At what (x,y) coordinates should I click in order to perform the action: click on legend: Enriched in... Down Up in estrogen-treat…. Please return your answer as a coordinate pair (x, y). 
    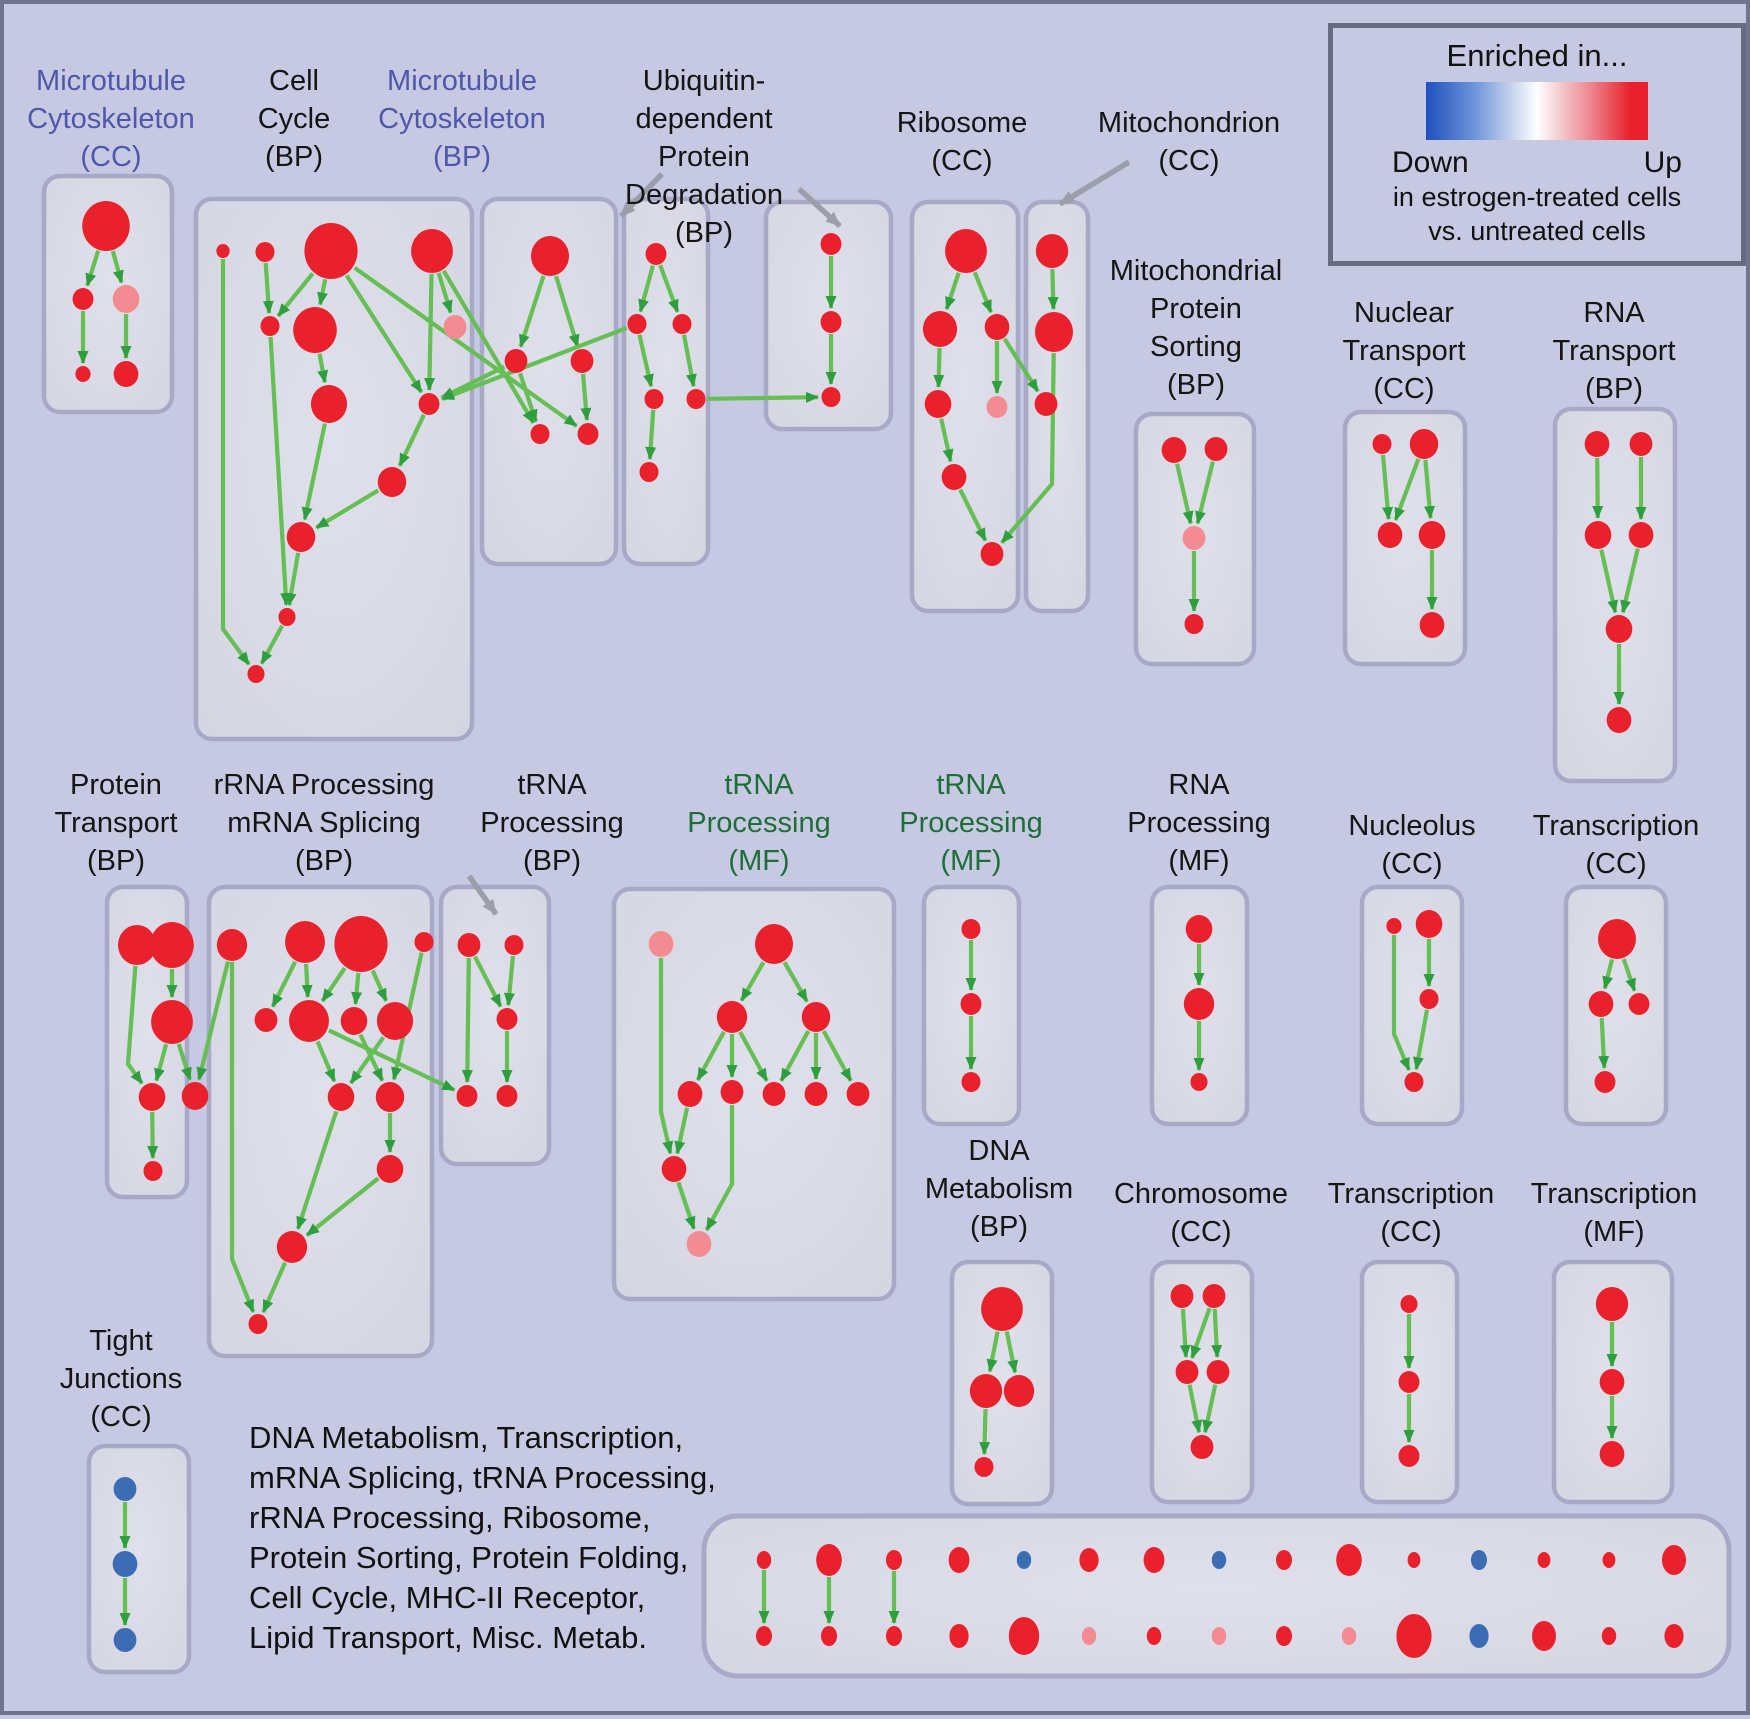
    Looking at the image, I should click on (1537, 144).